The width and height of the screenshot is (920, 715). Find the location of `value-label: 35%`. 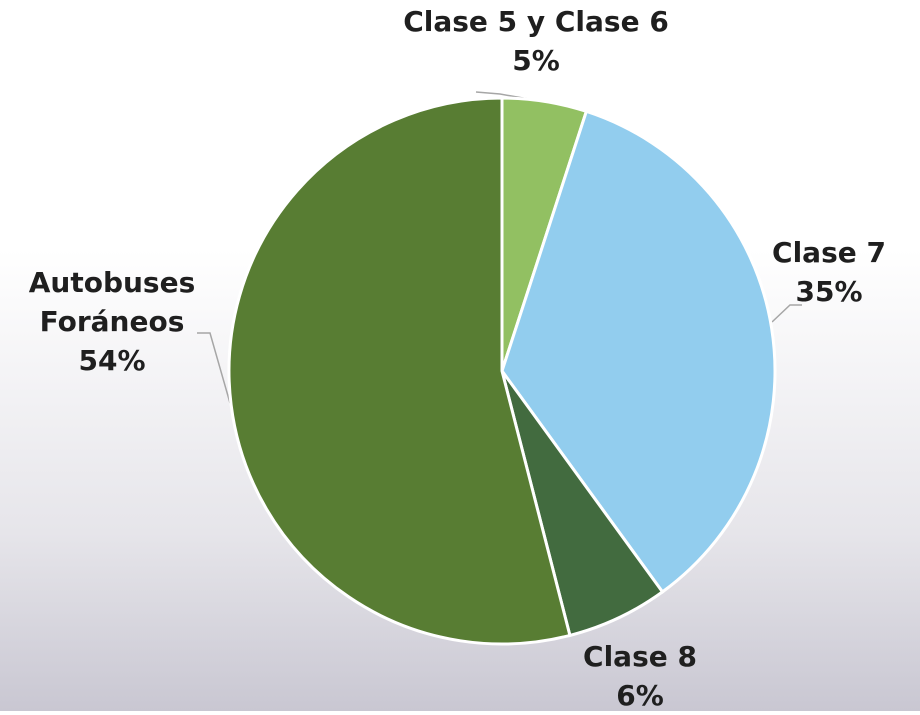

value-label: 35% is located at coordinates (829, 291).